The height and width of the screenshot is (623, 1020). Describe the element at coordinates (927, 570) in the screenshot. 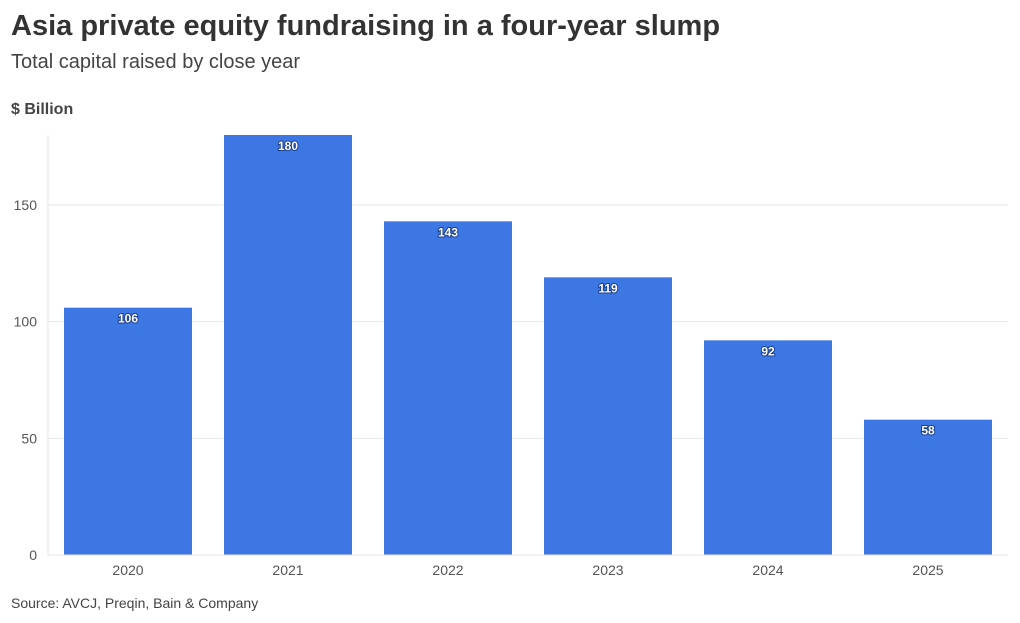

I see `x-tick-label: 2025` at that location.